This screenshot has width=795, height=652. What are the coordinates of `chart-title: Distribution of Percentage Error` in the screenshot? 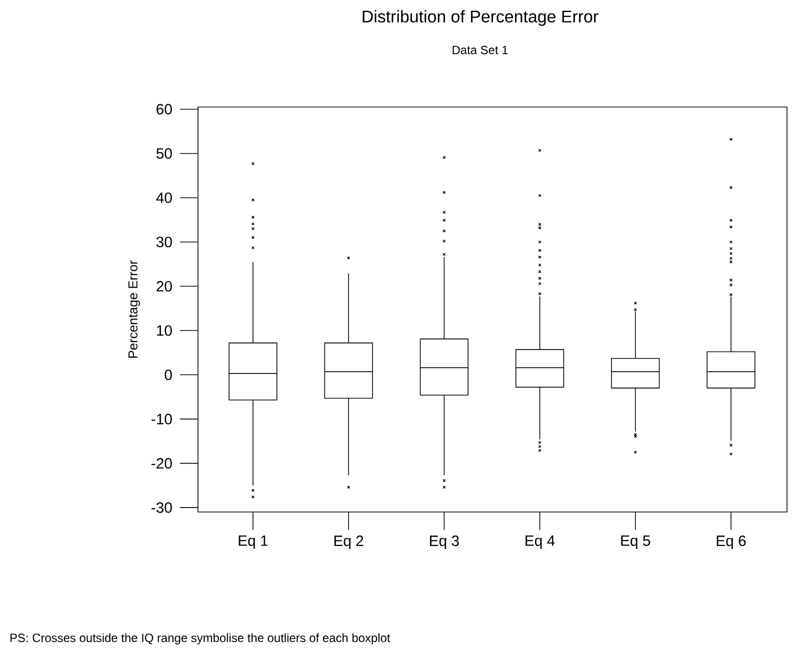 It's located at (480, 18).